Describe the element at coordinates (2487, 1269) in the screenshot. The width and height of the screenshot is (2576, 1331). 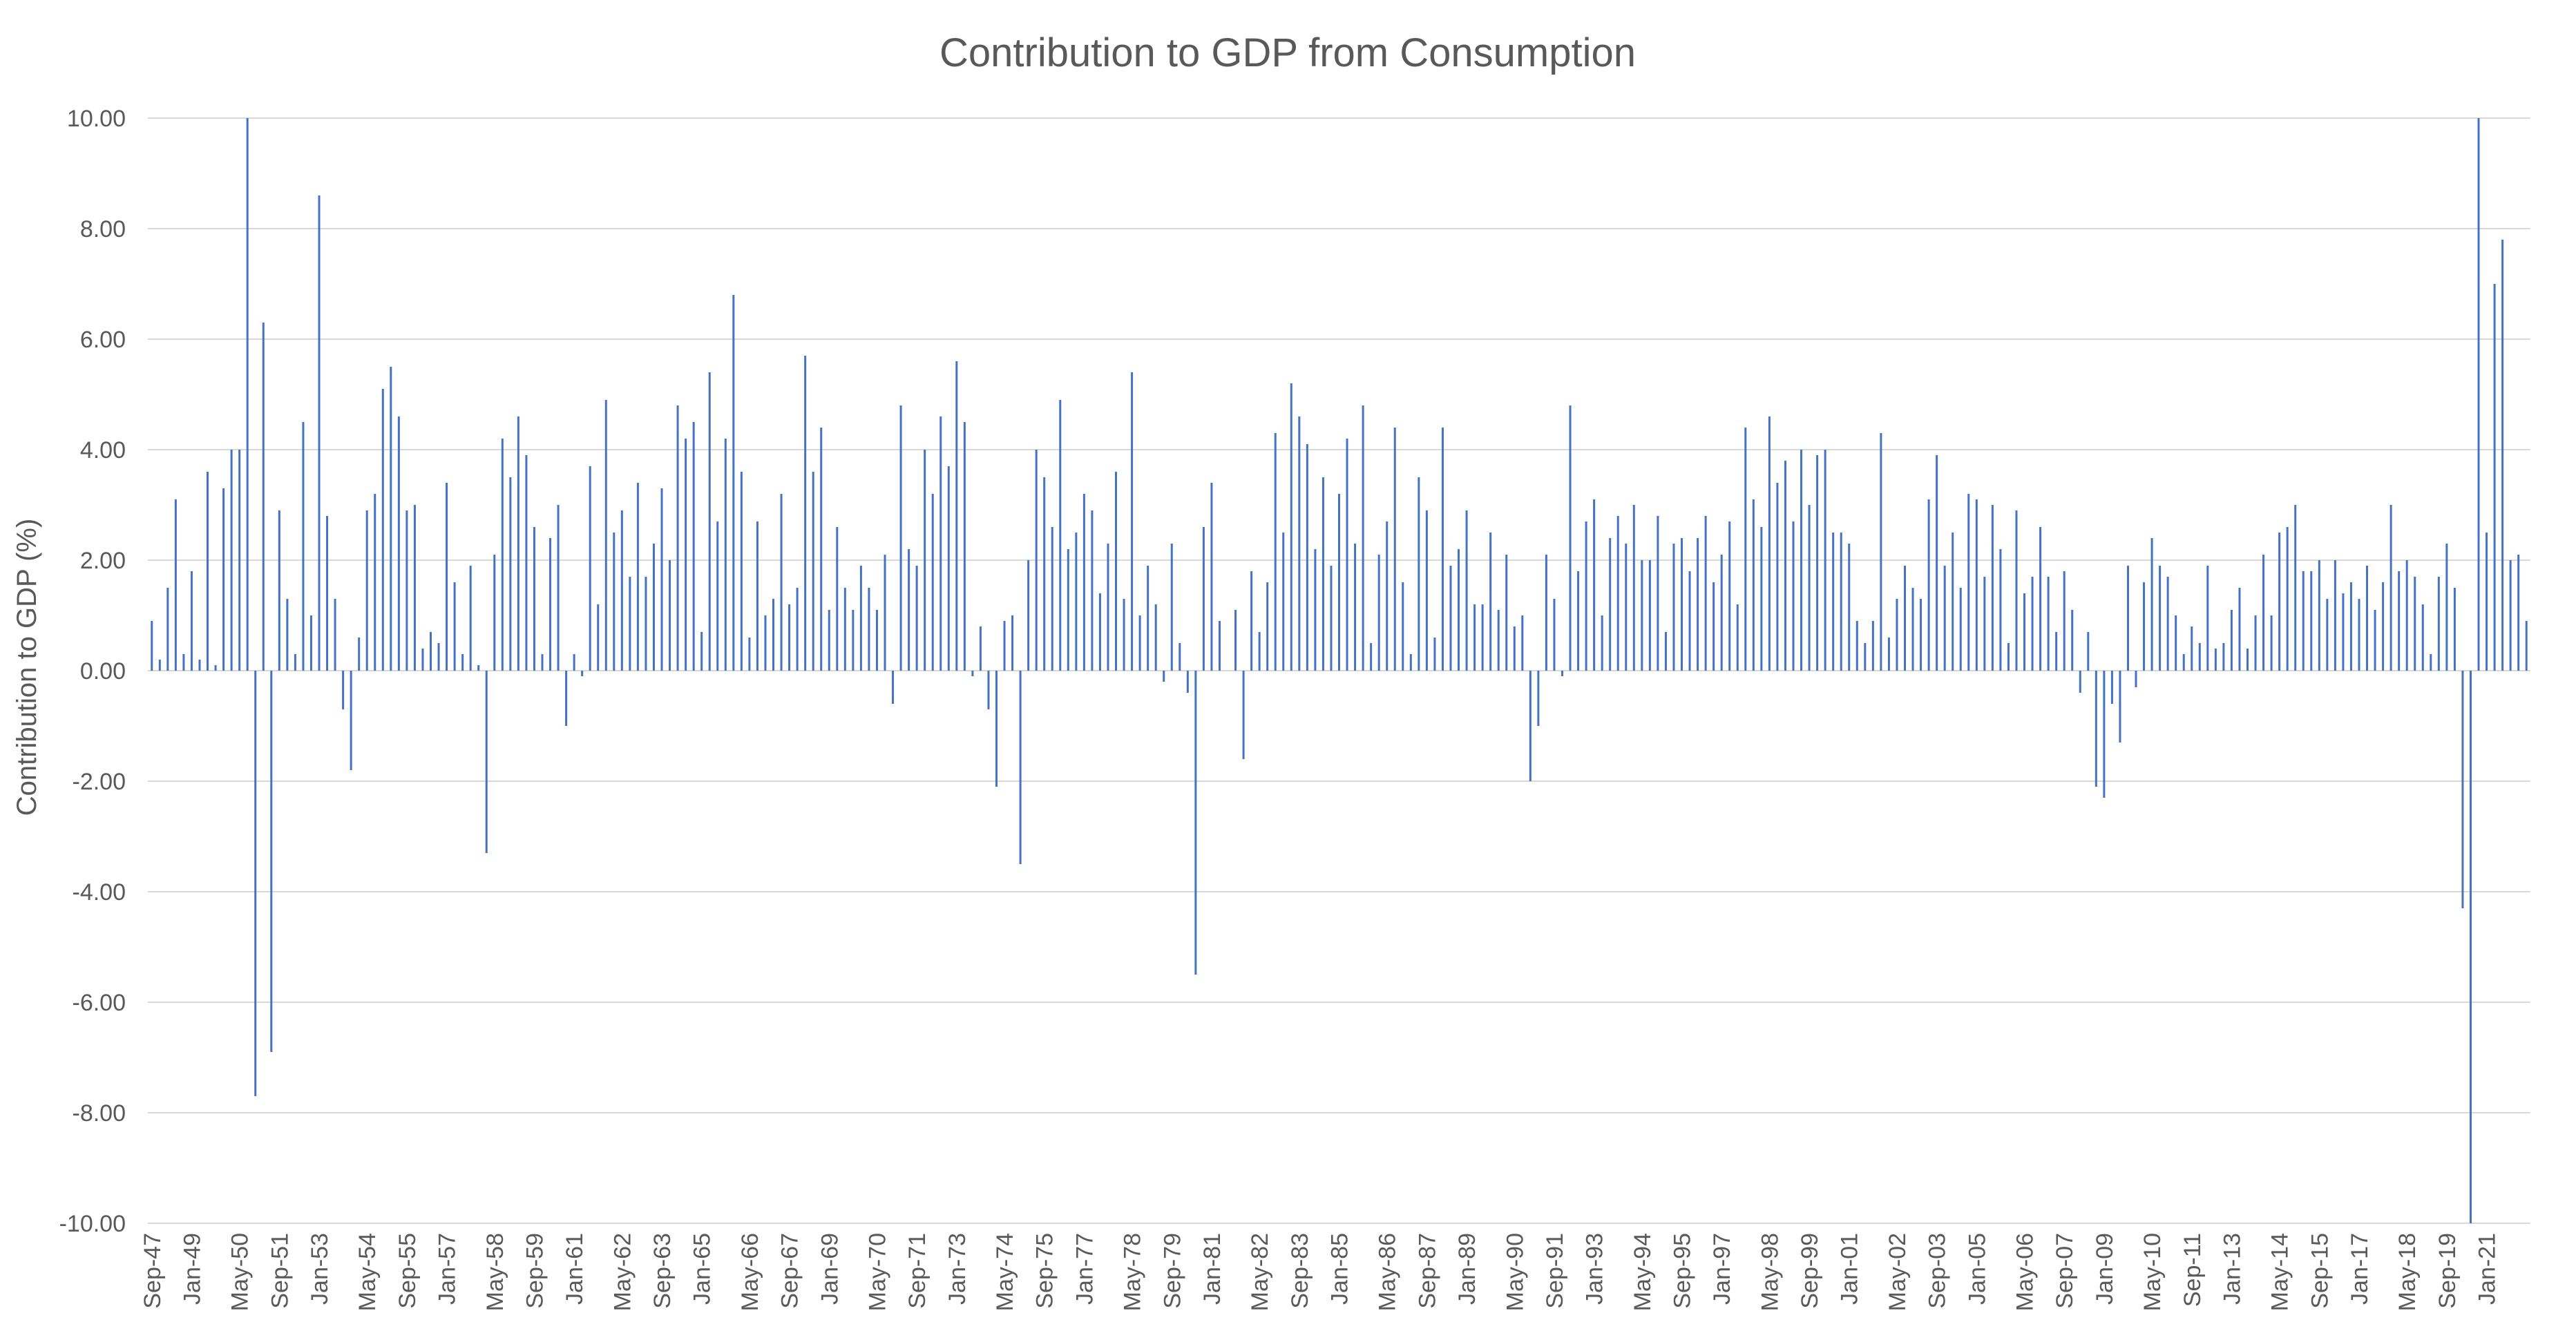
I see `x-tick-label: Jan-21` at that location.